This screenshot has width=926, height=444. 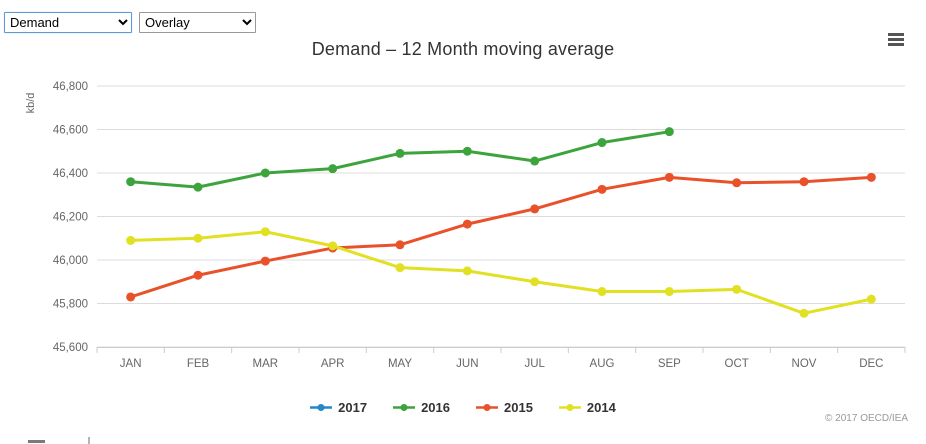 I want to click on y-axis-tick-label: 46,600, so click(x=70, y=131).